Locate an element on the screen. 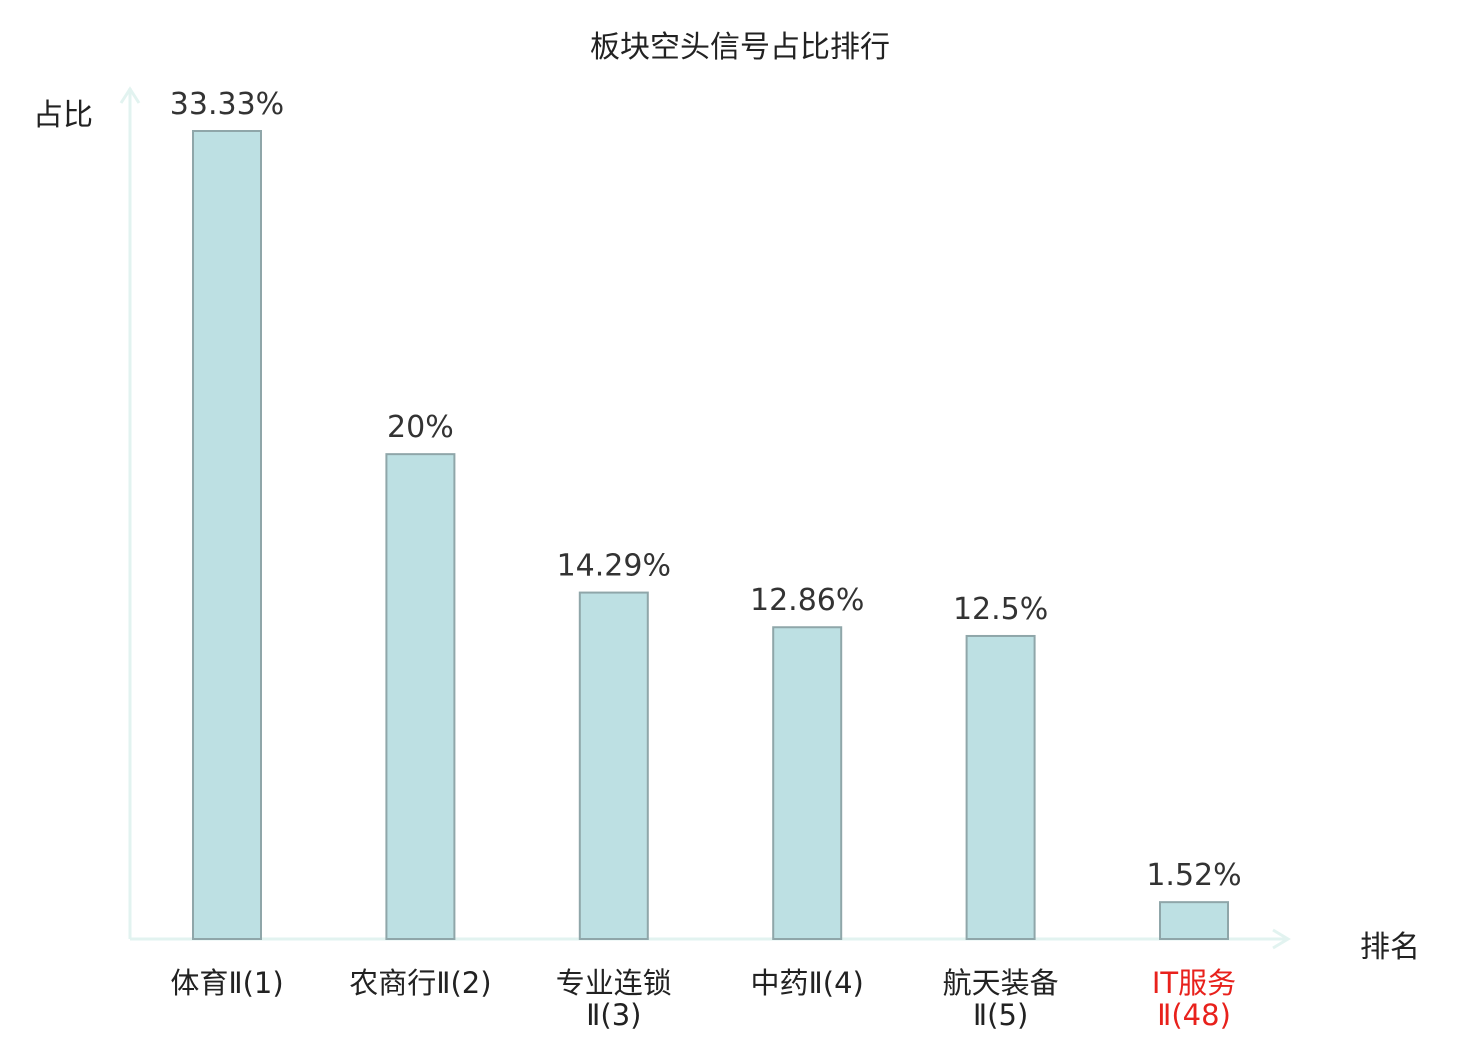 This screenshot has width=1480, height=1040. x-tick-label-6-line-2: Ⅱ(48) is located at coordinates (1194, 1015).